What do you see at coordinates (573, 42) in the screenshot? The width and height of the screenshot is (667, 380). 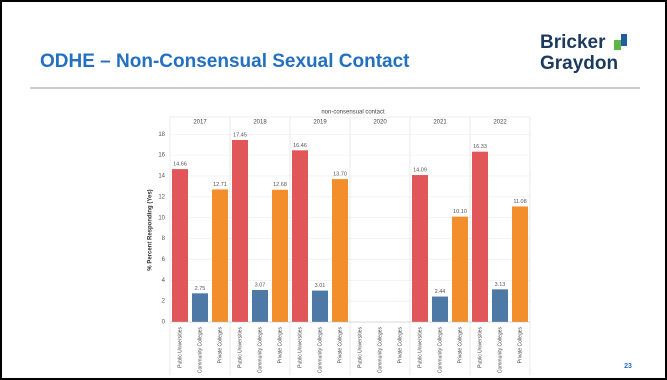 I see `logo-line: Bricker` at bounding box center [573, 42].